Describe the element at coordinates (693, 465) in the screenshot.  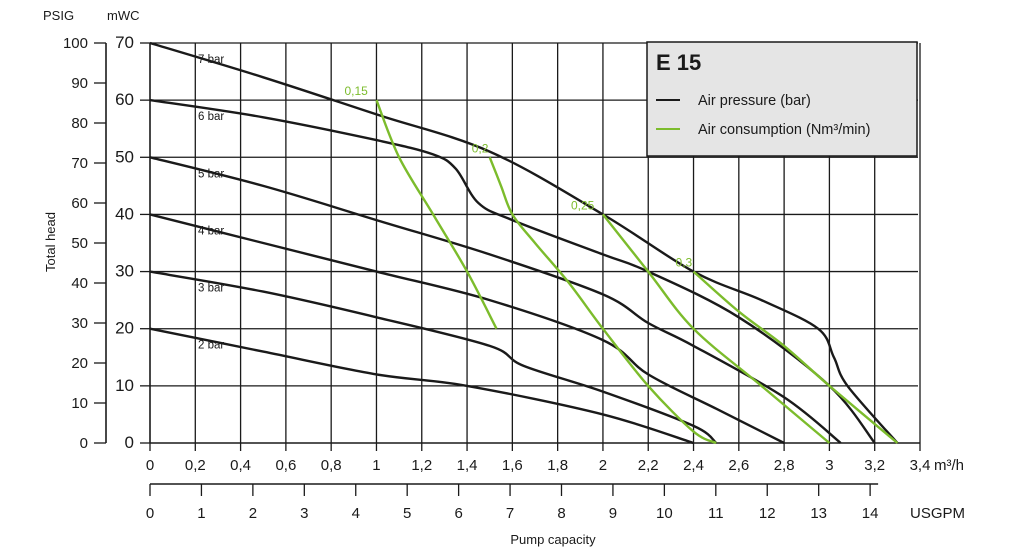
I see `x-tick-label: 2,4` at that location.